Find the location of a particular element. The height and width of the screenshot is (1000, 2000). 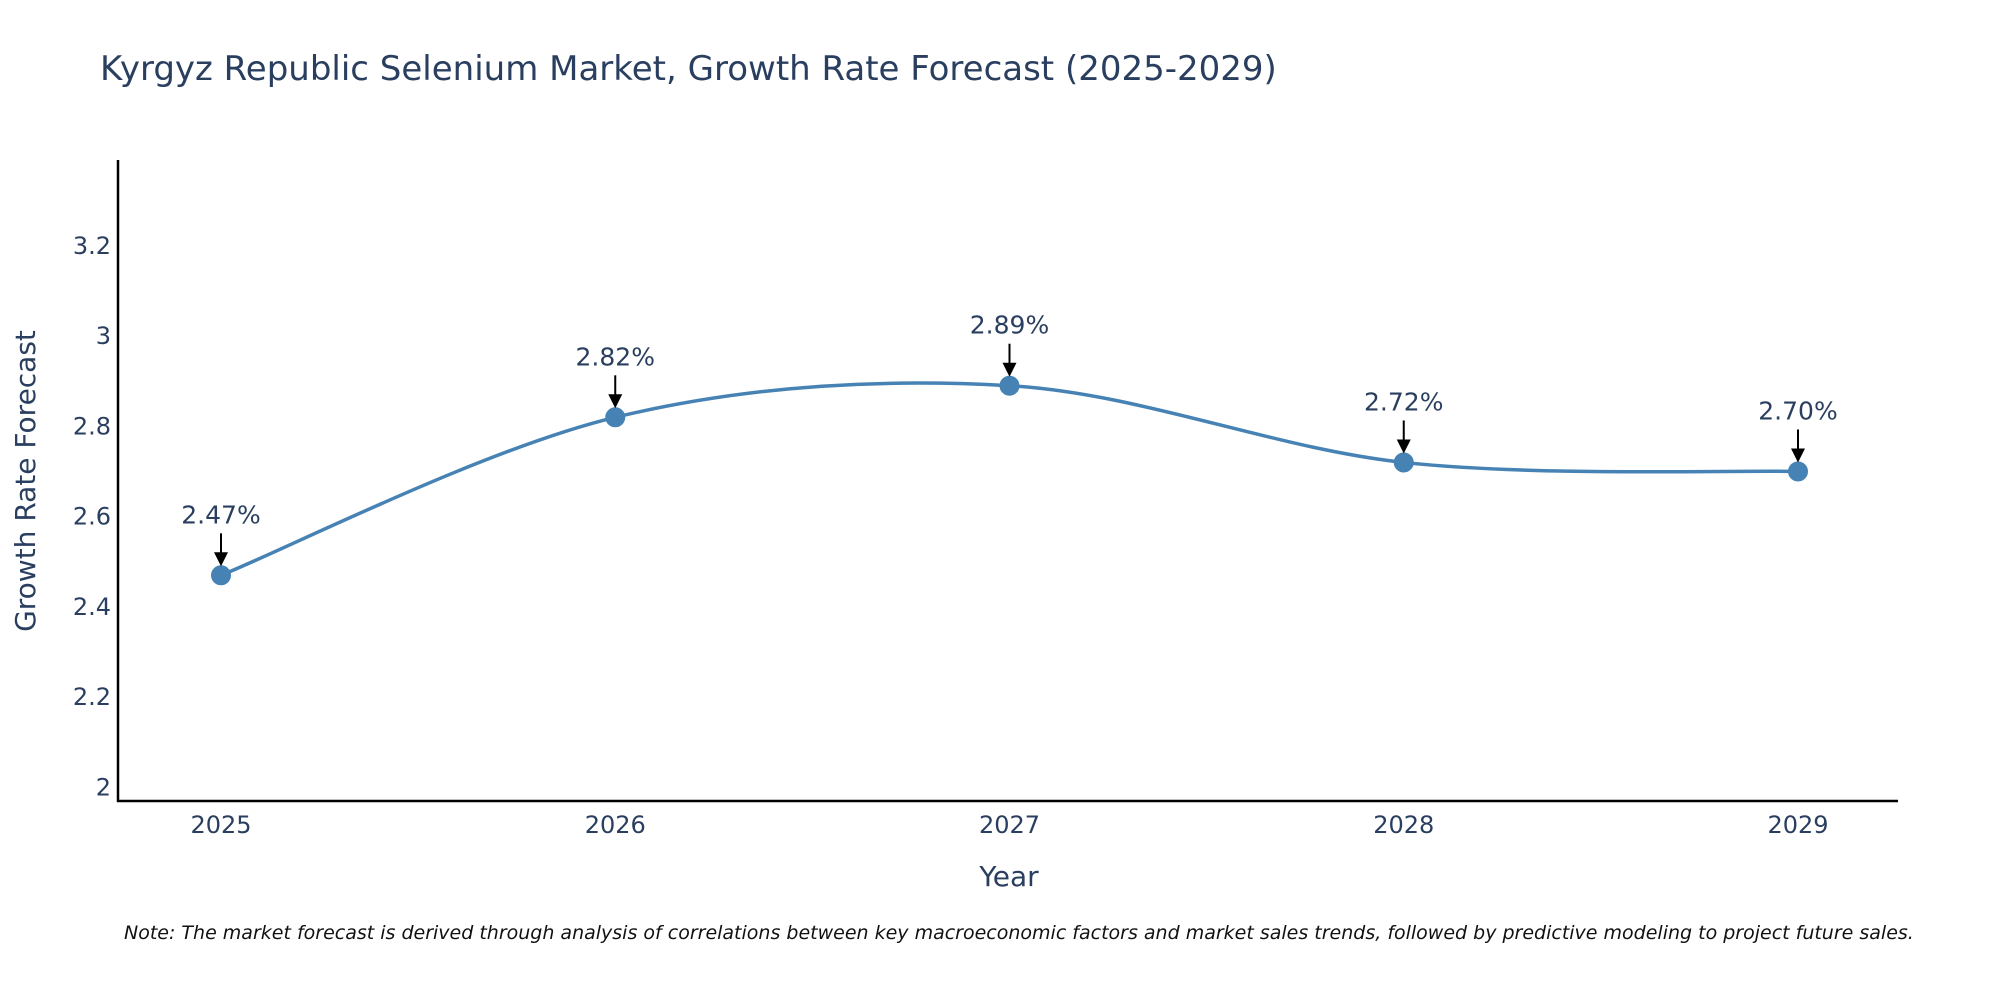

y-tick-label: 2.6 is located at coordinates (92, 517).